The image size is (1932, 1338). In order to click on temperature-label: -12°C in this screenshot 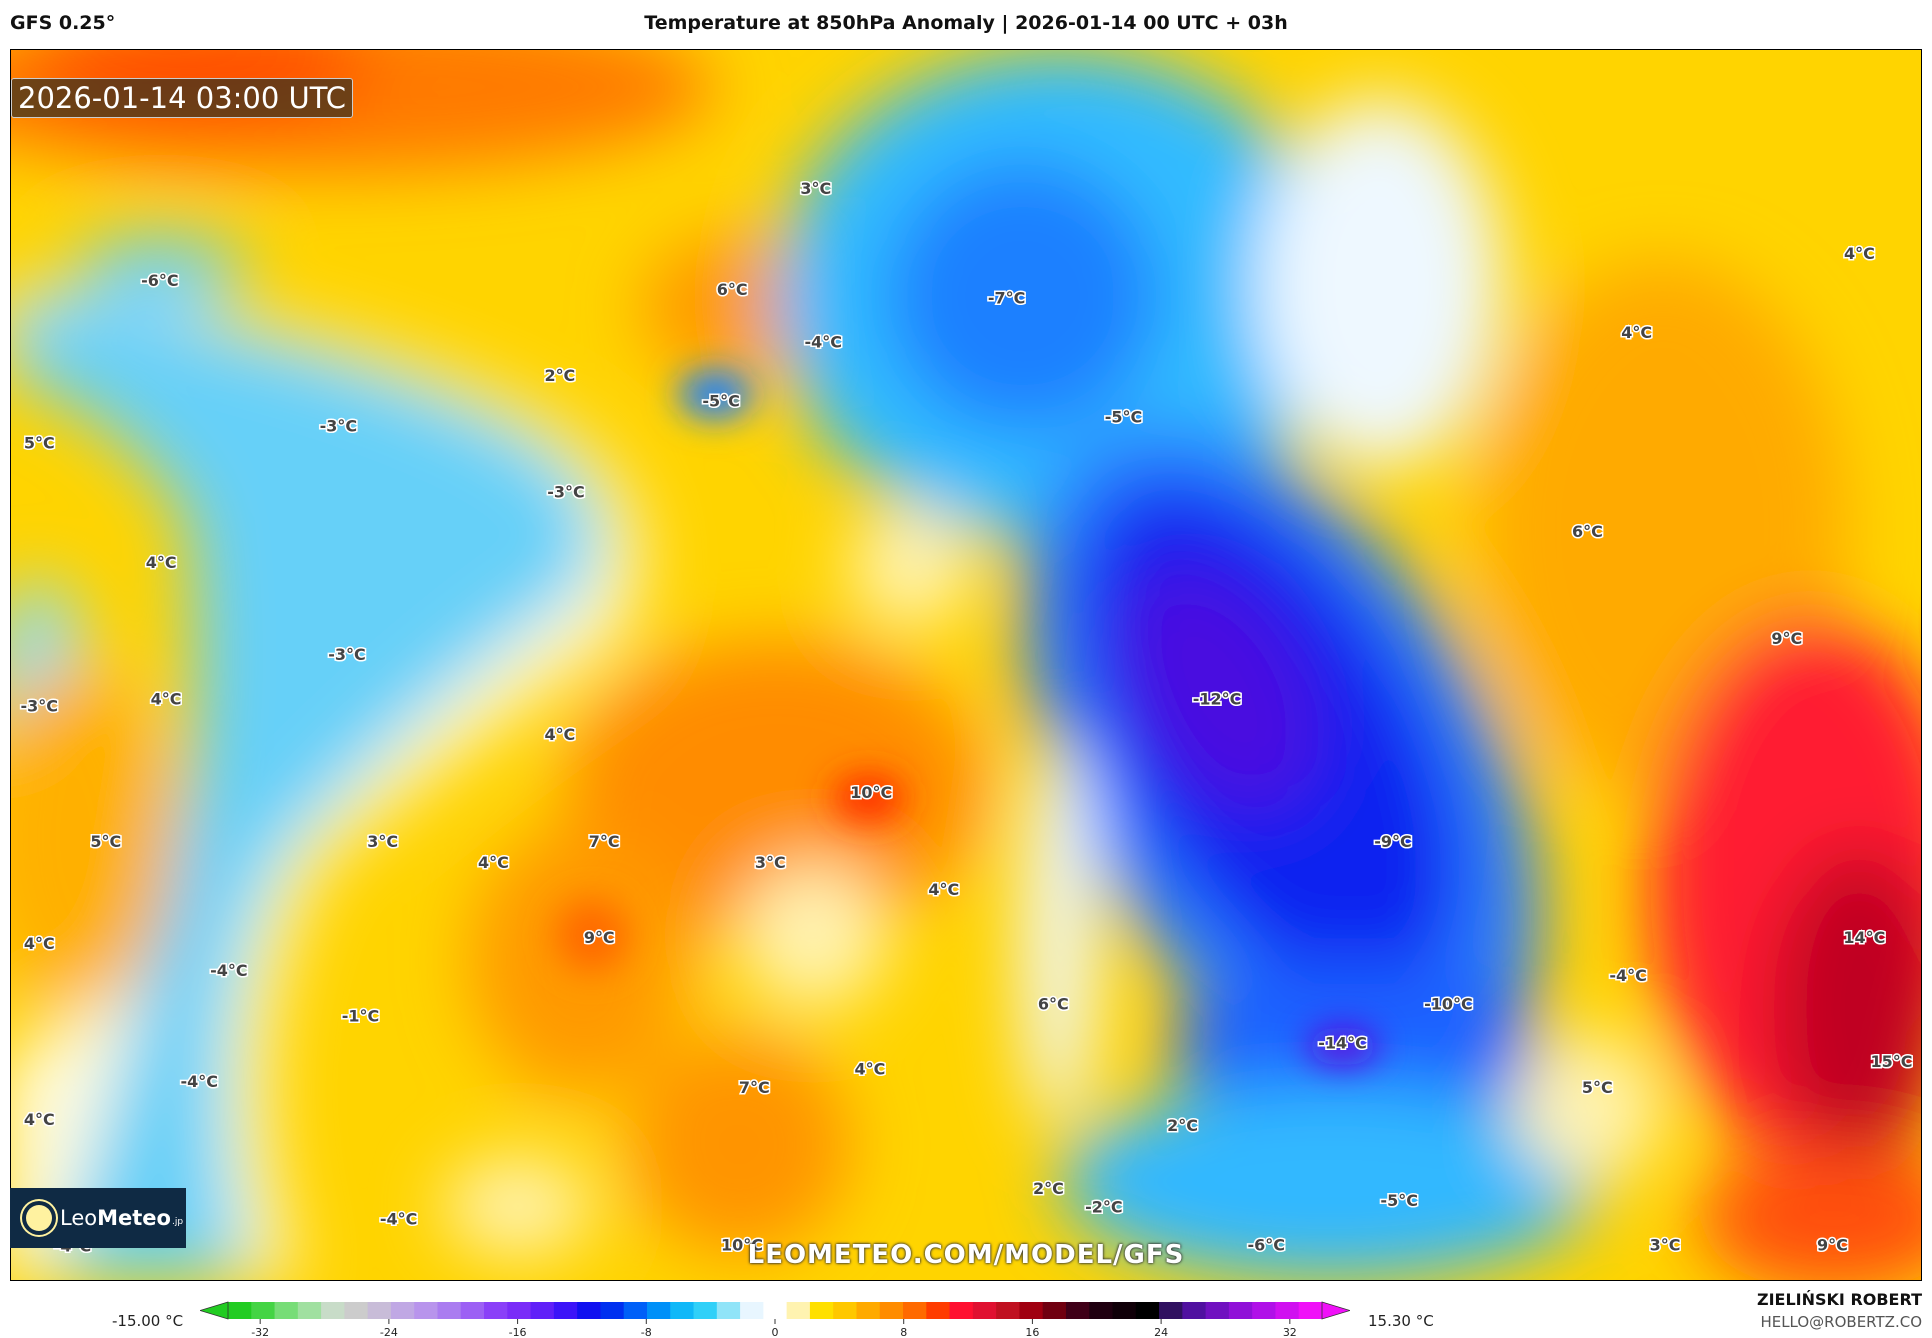, I will do `click(1217, 698)`.